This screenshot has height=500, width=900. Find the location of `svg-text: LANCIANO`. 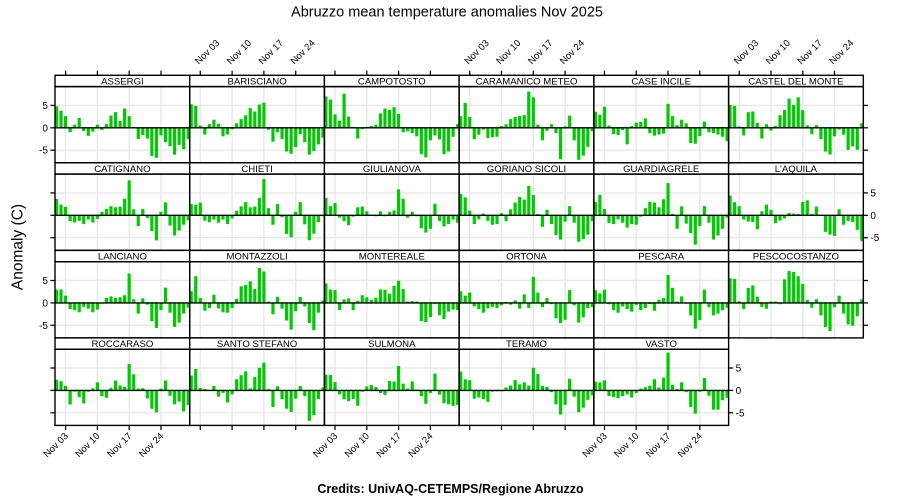

svg-text: LANCIANO is located at coordinates (122, 257).